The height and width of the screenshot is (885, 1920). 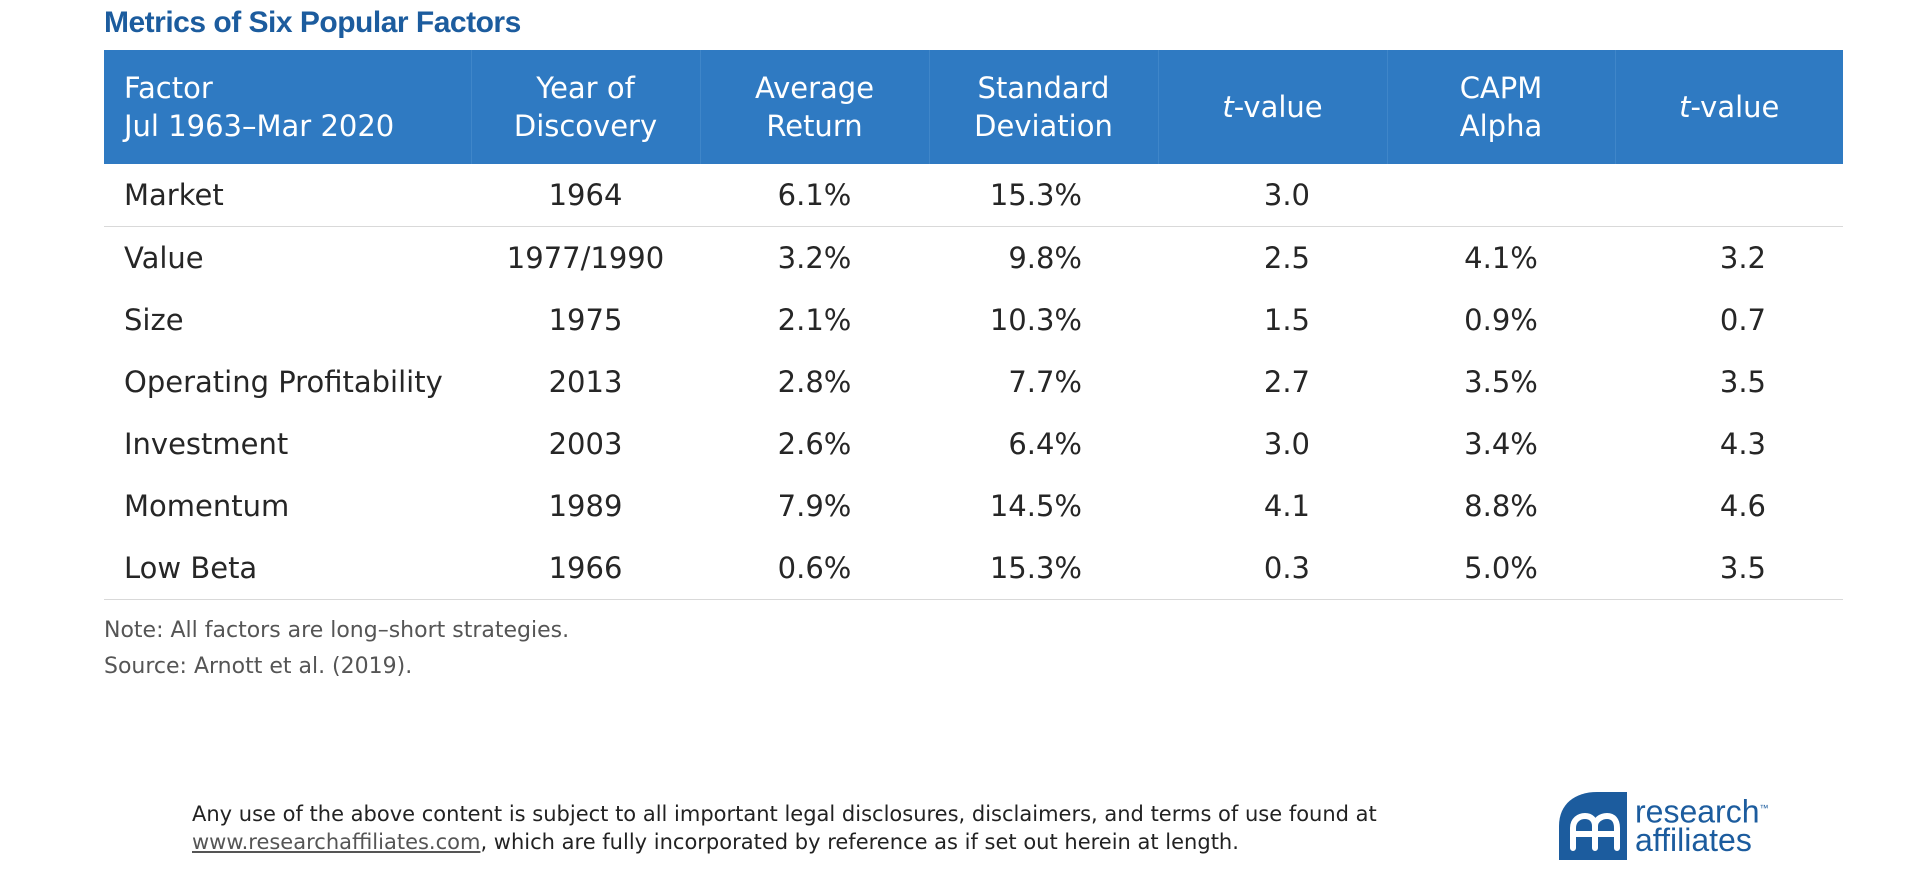 I want to click on cell-standard-deviation: 10.3%, so click(x=1035, y=320).